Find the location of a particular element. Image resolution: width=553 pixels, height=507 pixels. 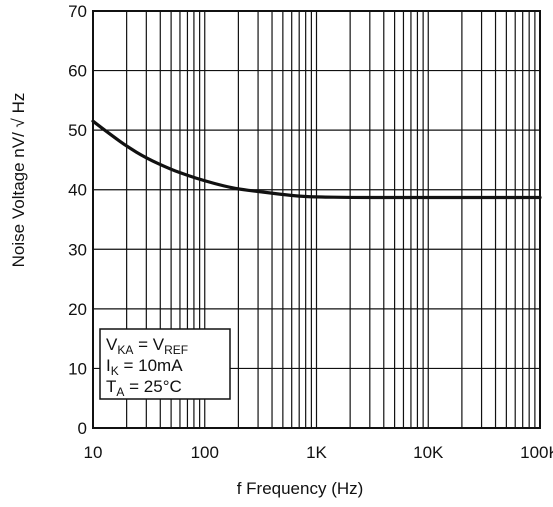

y-tick-label: 50 is located at coordinates (77, 130).